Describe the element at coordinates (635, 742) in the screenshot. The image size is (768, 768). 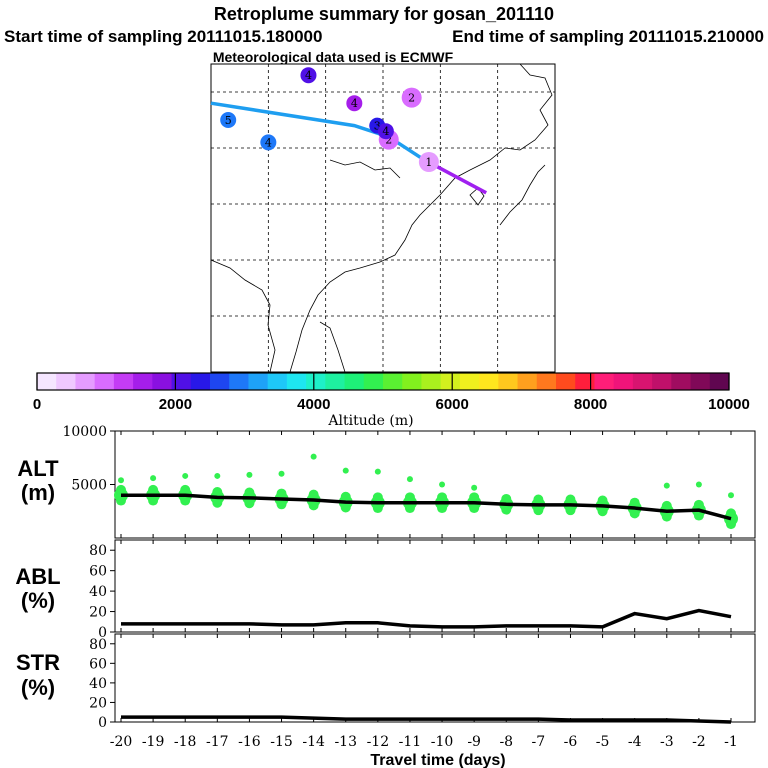
I see `x-tick-label: -4` at that location.